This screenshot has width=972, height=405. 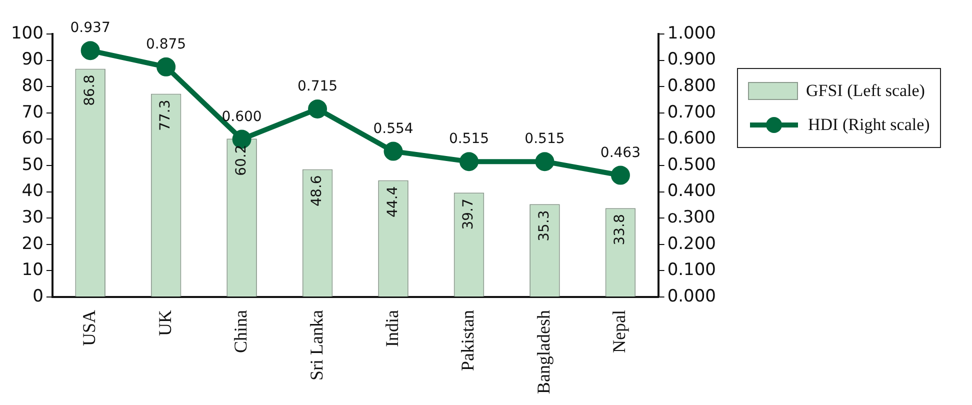 What do you see at coordinates (691, 138) in the screenshot?
I see `y2-tick-label: 0.600` at bounding box center [691, 138].